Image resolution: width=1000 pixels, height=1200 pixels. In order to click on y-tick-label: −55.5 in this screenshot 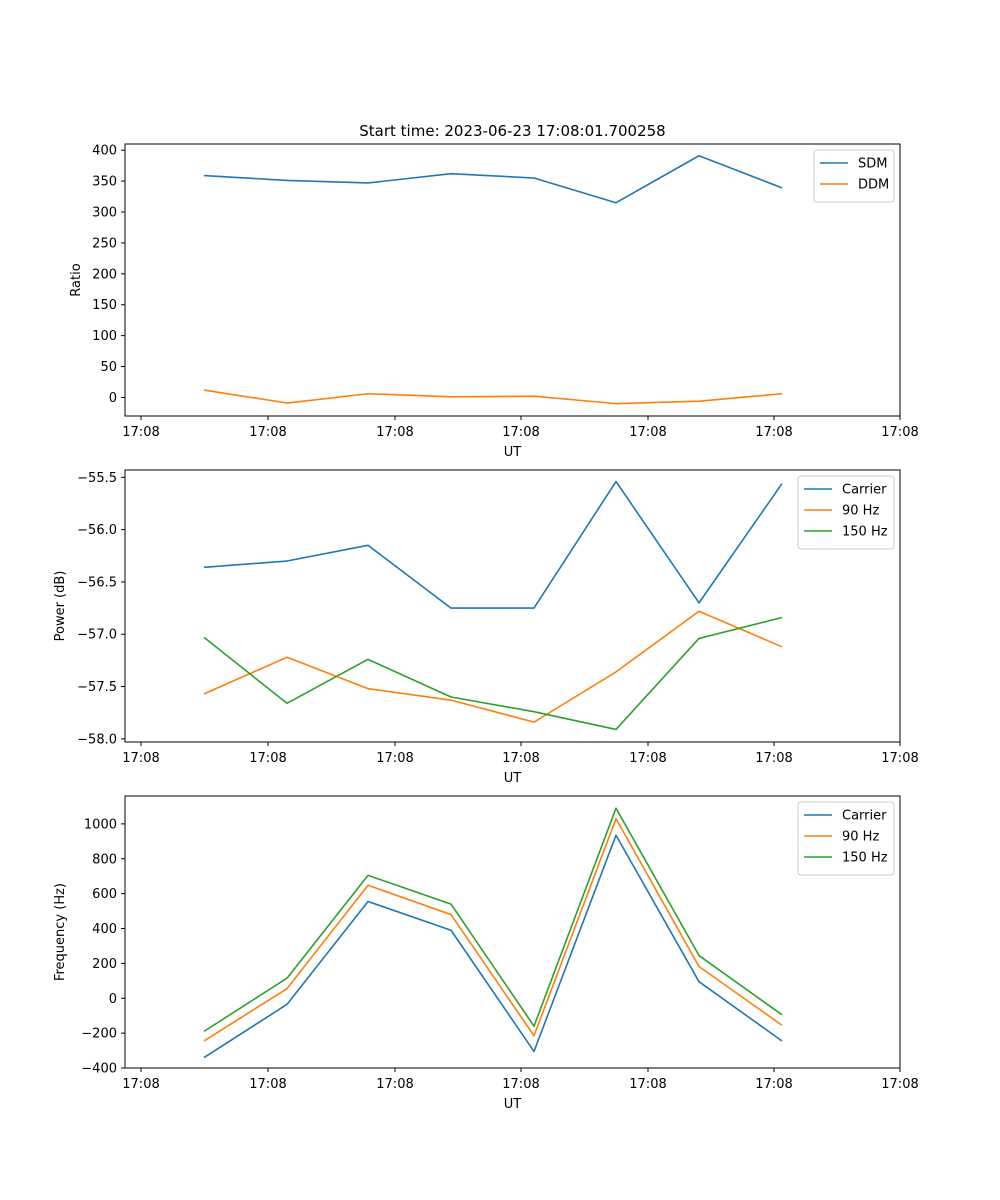, I will do `click(97, 478)`.